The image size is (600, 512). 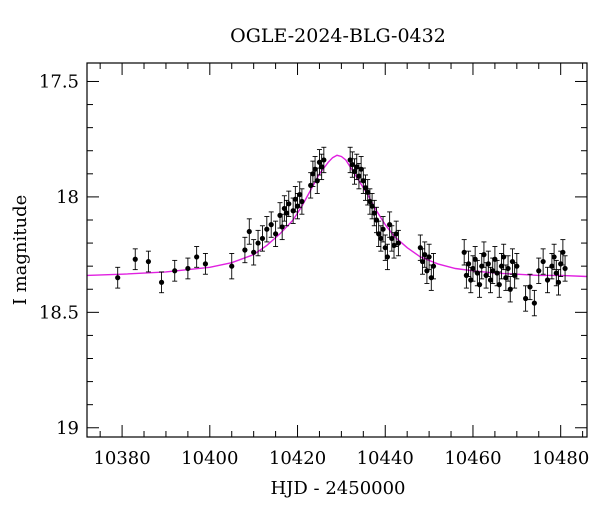 I want to click on x-tick-label: 10420, so click(x=297, y=458).